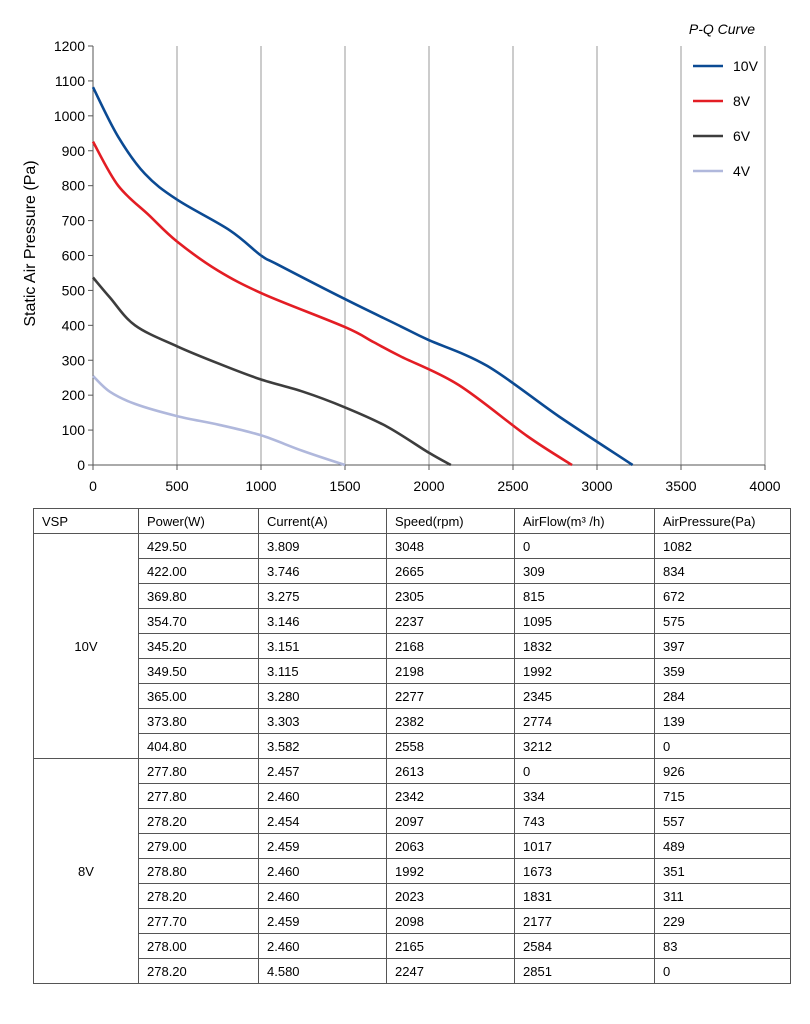 The width and height of the screenshot is (810, 1024). What do you see at coordinates (198, 696) in the screenshot?
I see `table-cell: 365.00` at bounding box center [198, 696].